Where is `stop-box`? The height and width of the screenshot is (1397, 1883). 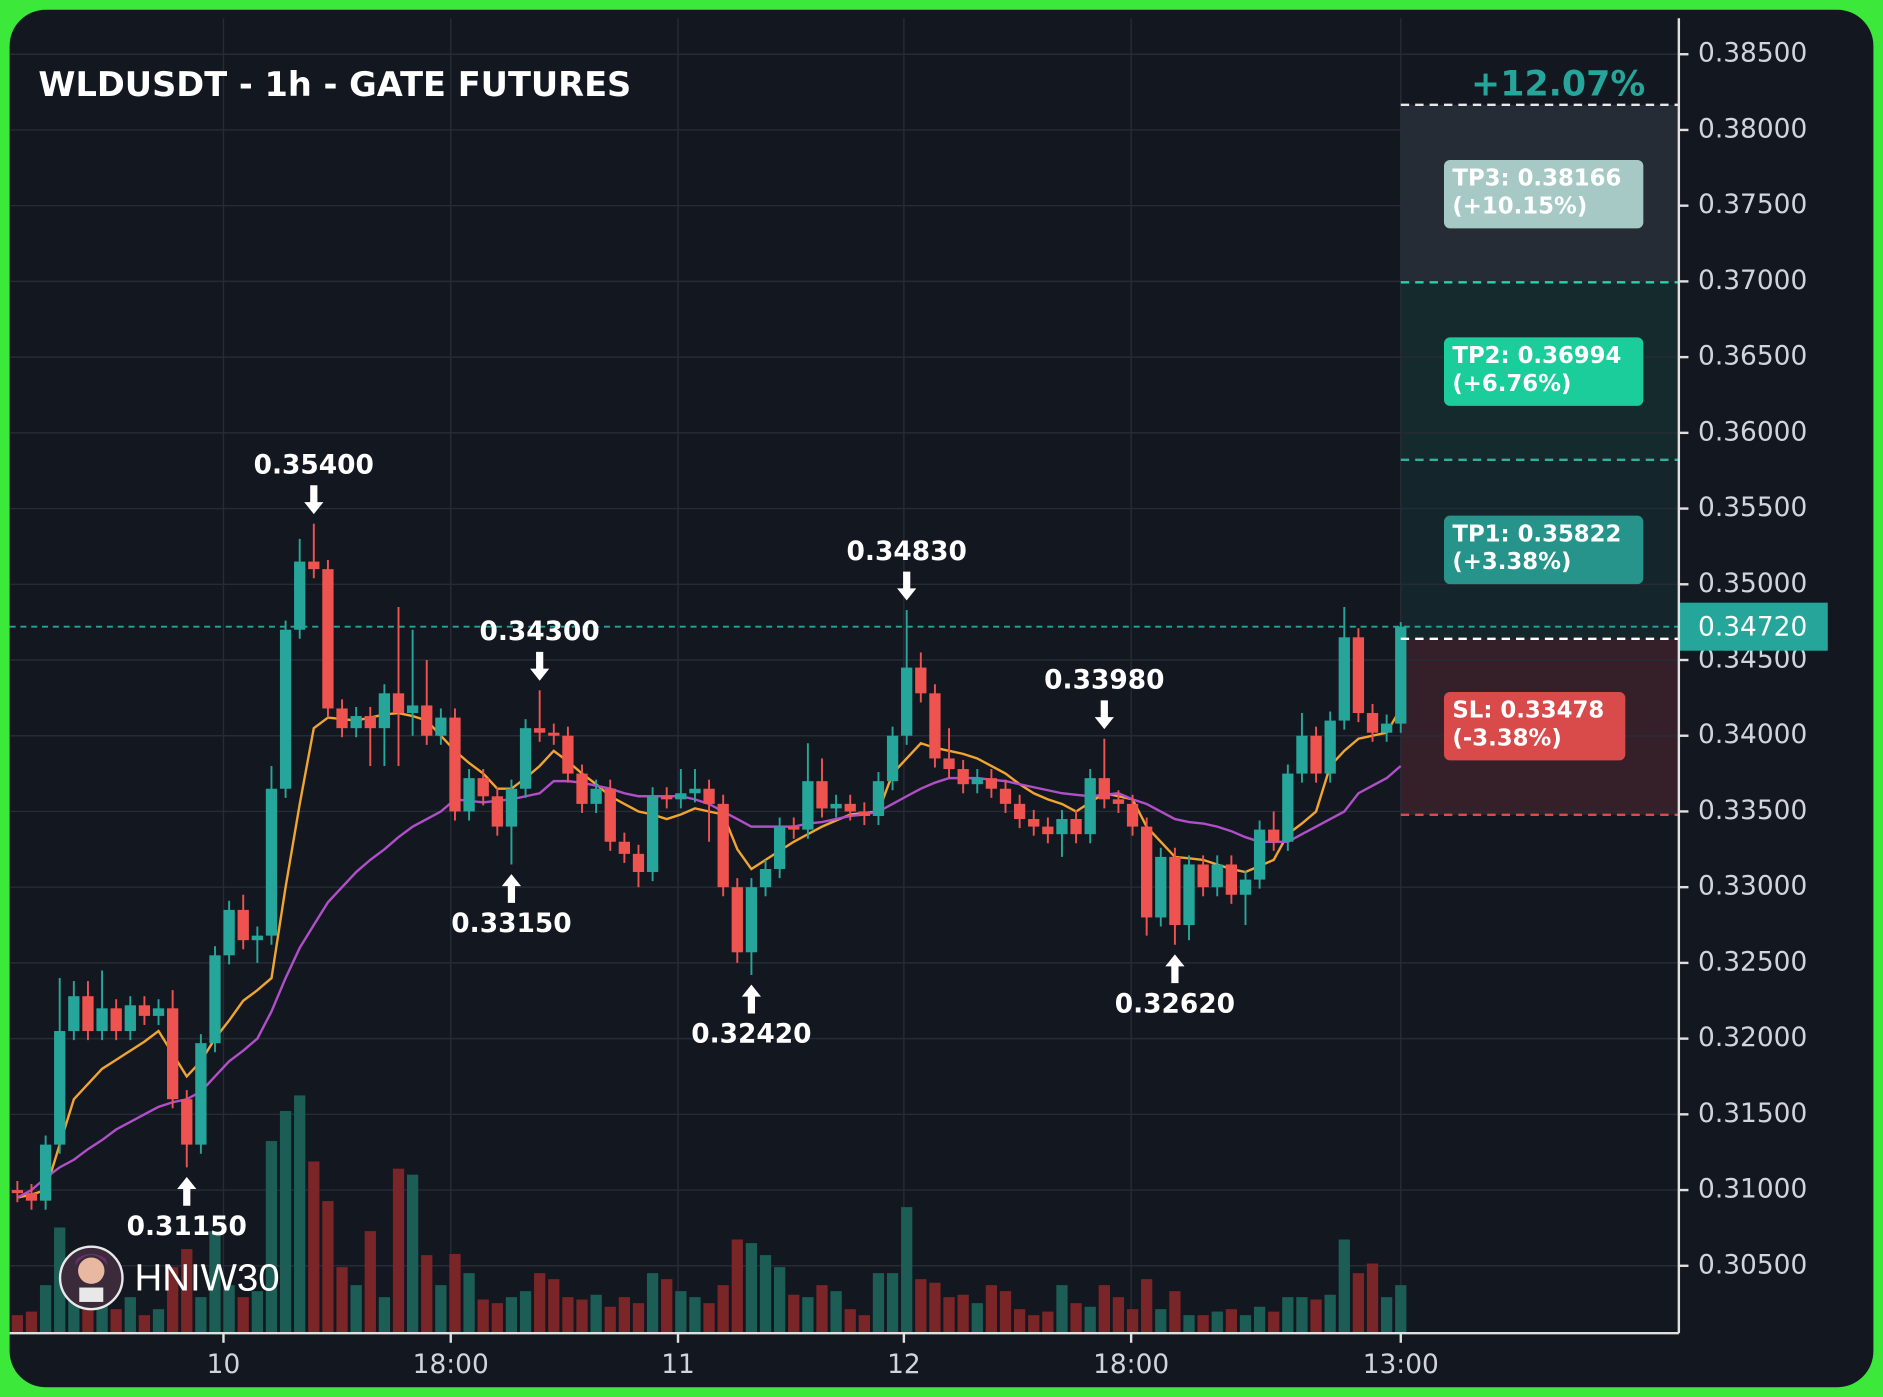 stop-box is located at coordinates (1534, 726).